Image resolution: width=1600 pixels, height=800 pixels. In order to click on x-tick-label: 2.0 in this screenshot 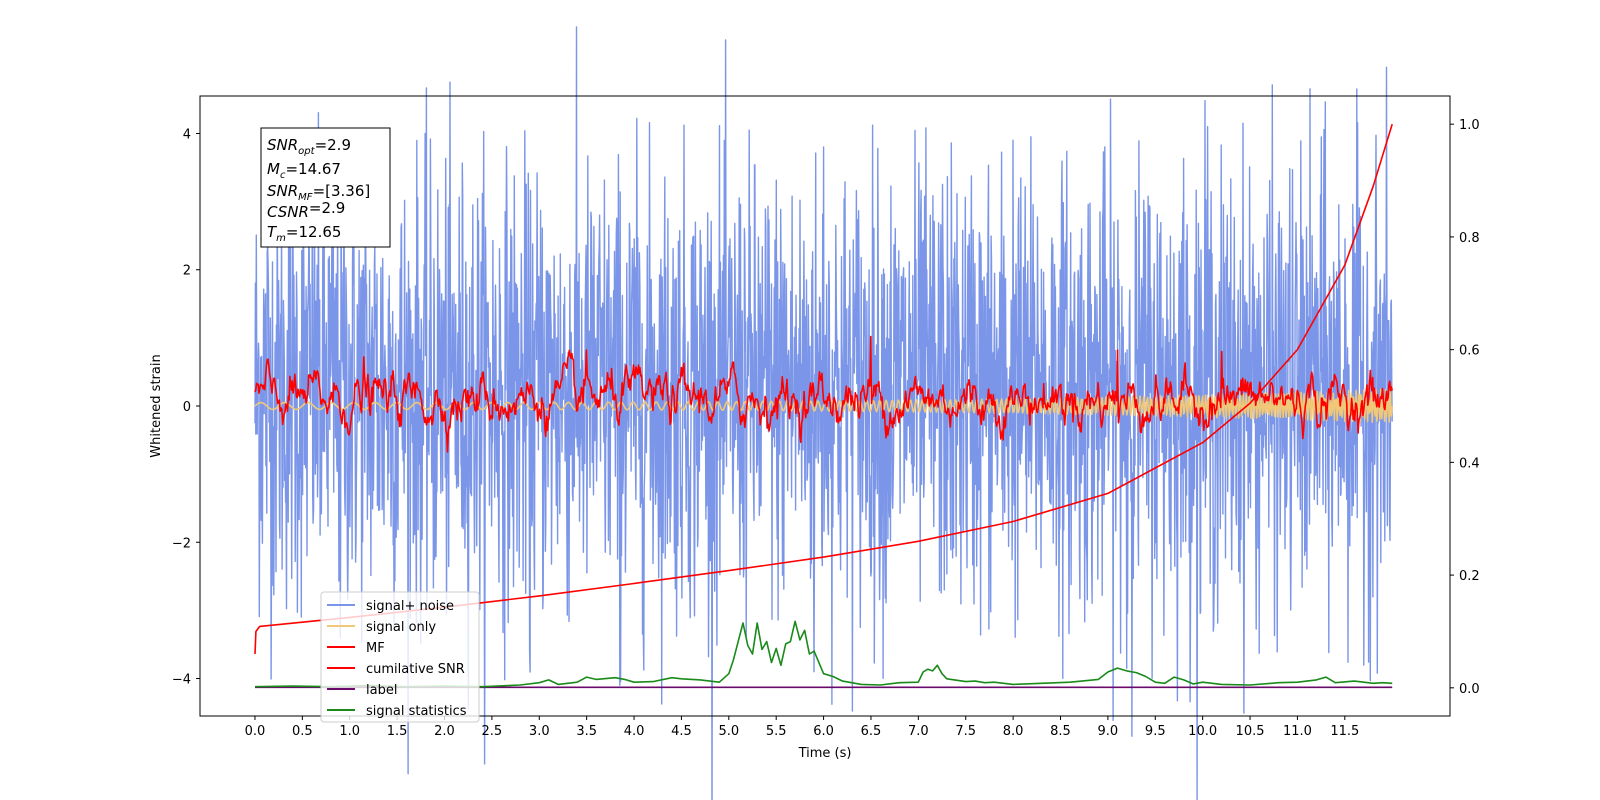, I will do `click(444, 731)`.